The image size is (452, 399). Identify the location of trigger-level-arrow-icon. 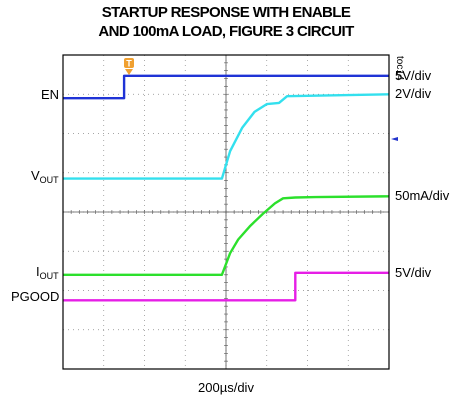
(394, 139).